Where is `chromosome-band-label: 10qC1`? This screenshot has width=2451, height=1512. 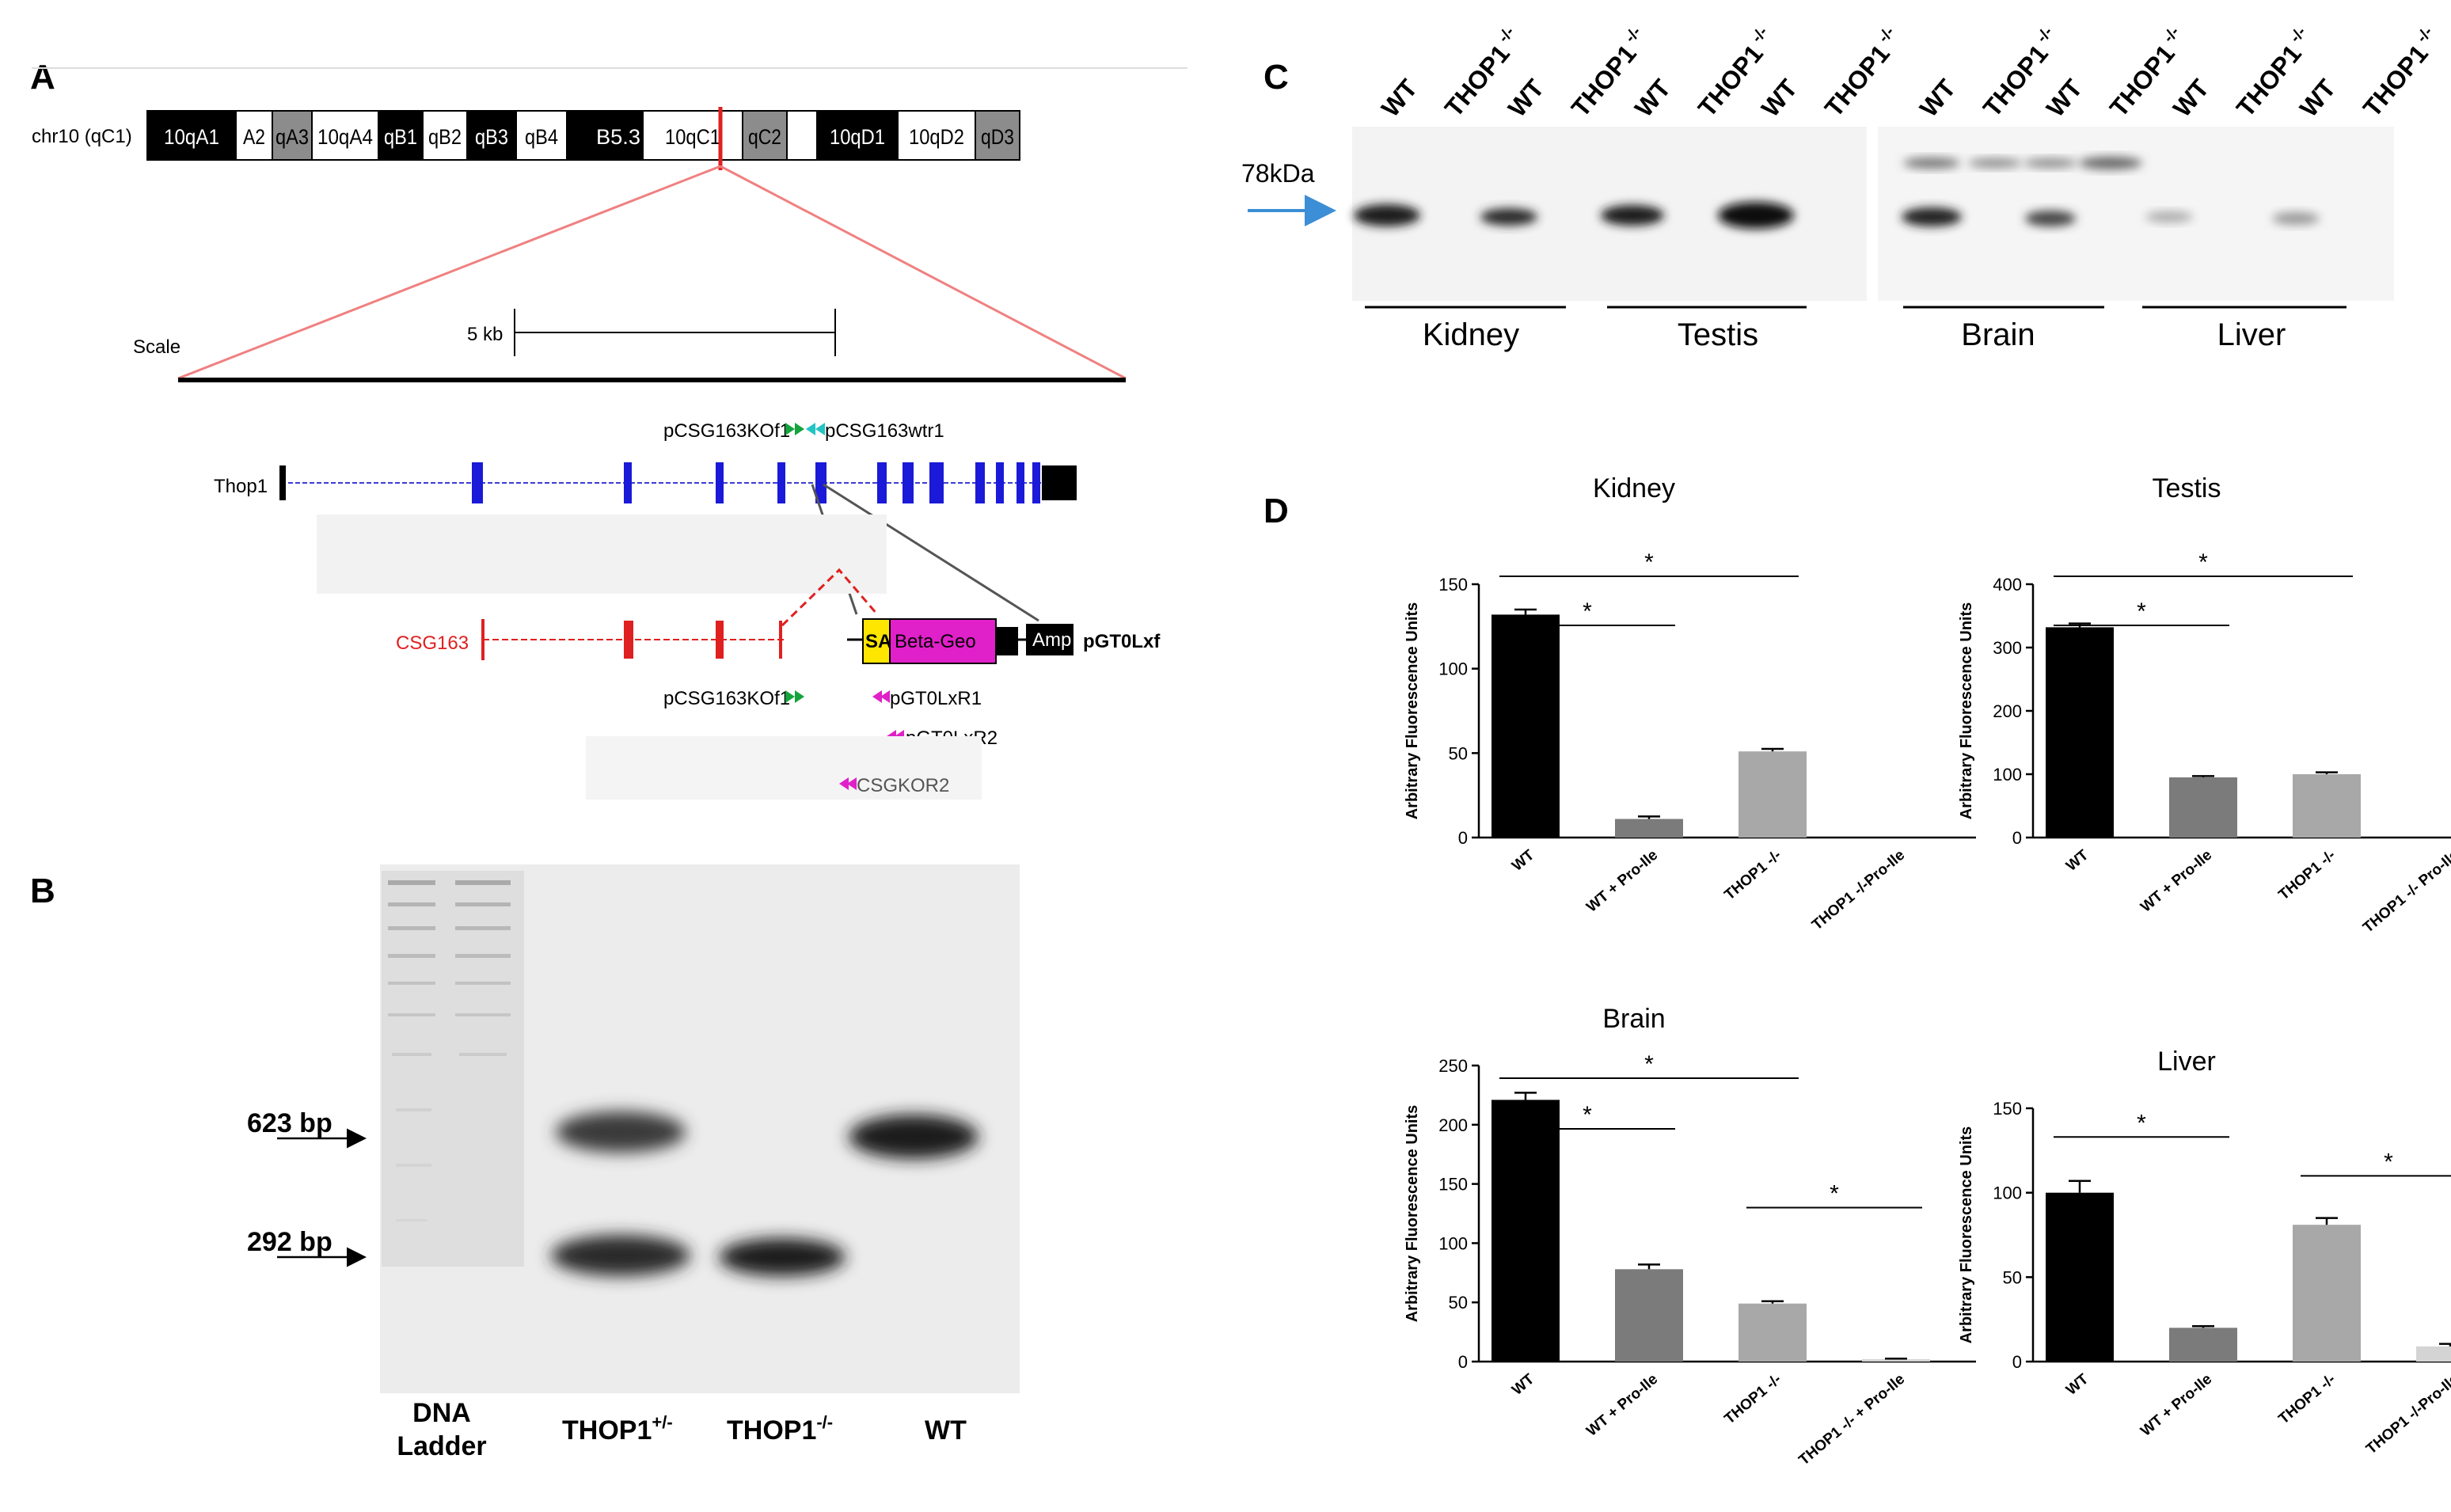 chromosome-band-label: 10qC1 is located at coordinates (692, 137).